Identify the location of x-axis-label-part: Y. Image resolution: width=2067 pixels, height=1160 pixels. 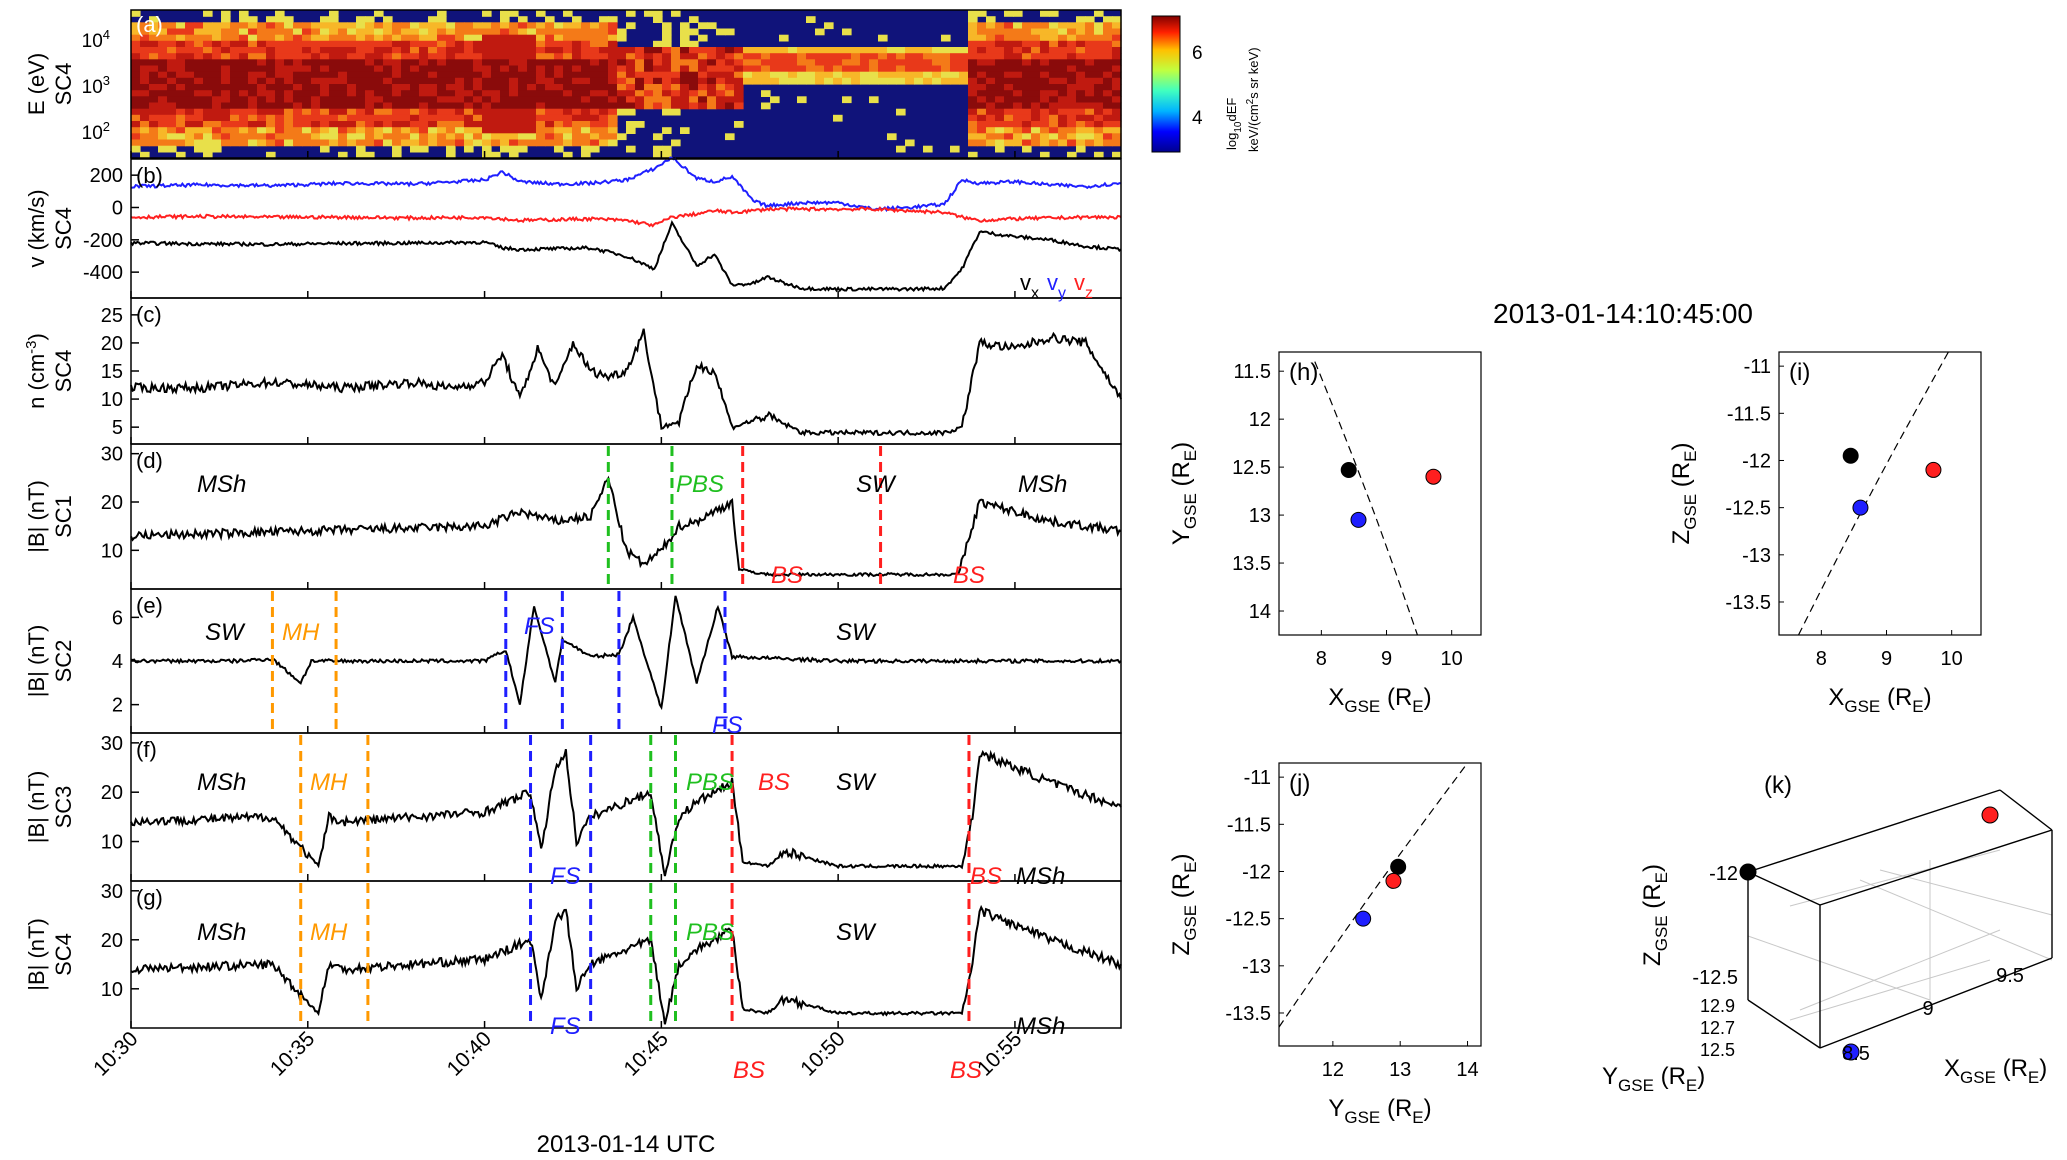
(1336, 1108).